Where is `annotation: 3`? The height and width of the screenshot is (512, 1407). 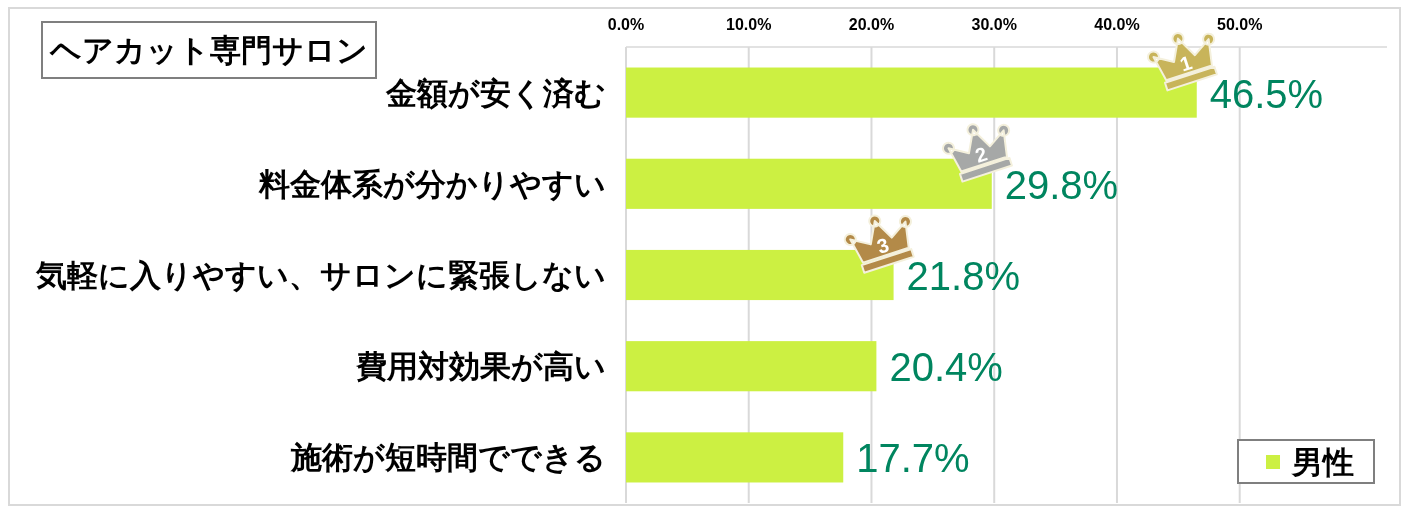
annotation: 3 is located at coordinates (883, 245).